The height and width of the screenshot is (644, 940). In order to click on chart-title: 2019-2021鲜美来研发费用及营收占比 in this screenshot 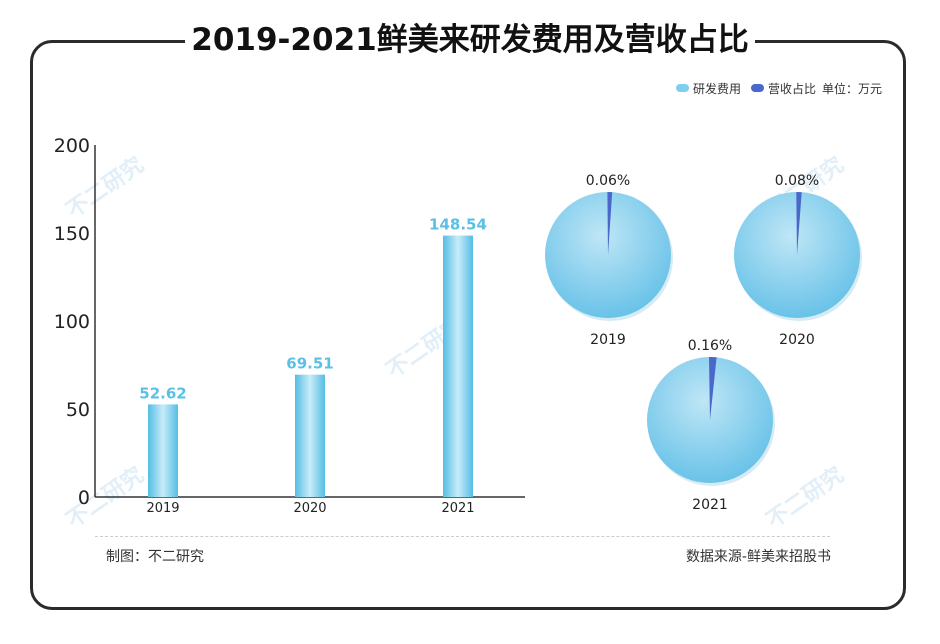, I will do `click(470, 40)`.